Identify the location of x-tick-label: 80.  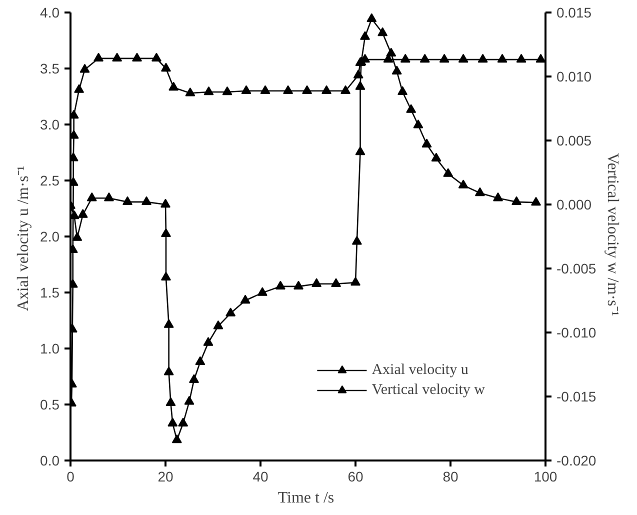
(450, 476).